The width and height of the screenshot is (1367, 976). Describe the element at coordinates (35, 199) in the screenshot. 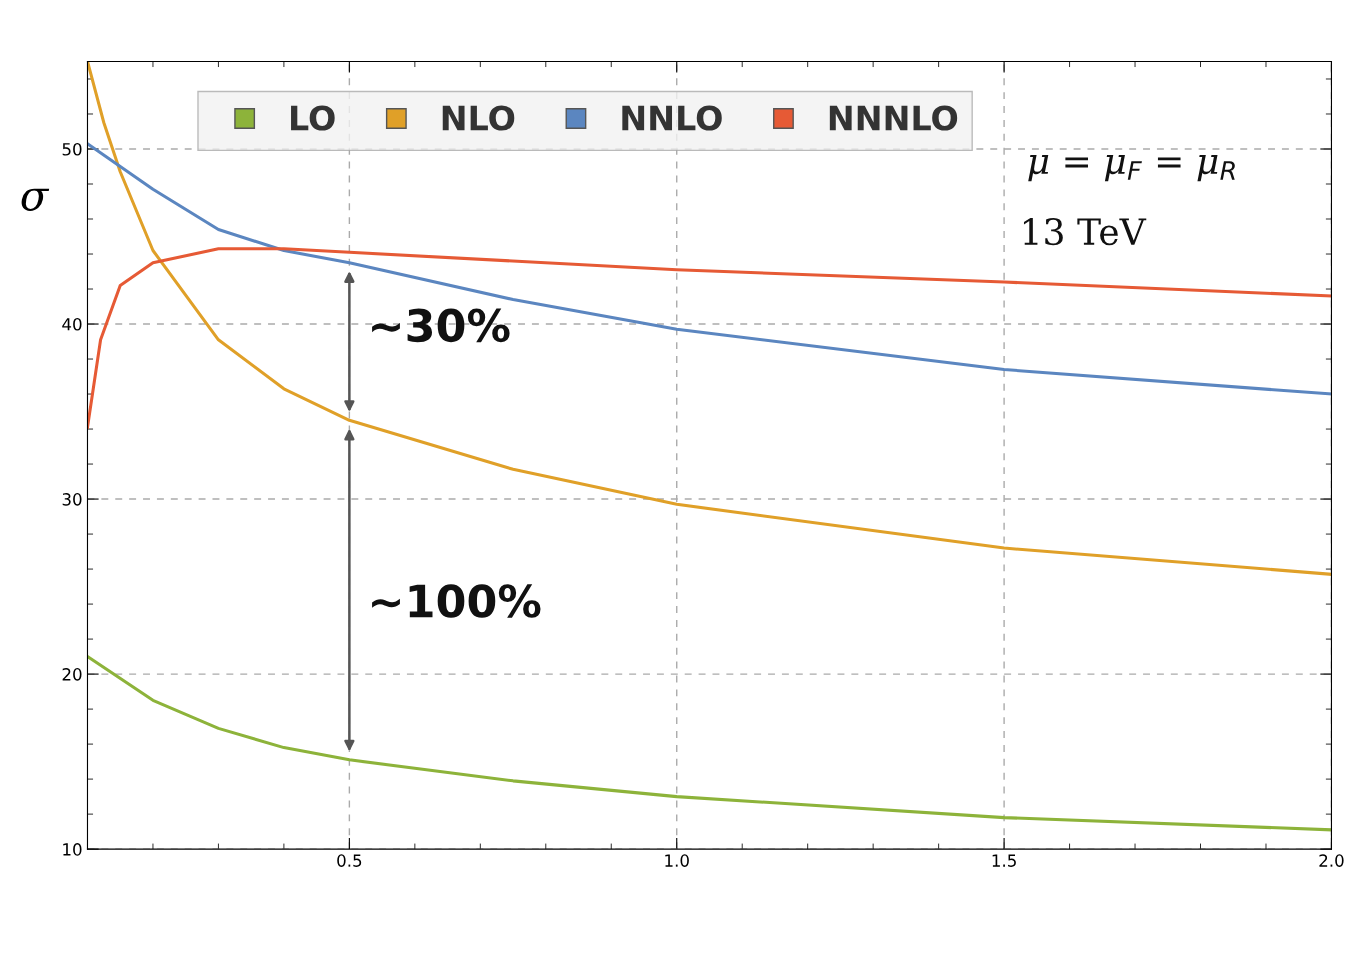

I see `y-axis-title: σ` at that location.